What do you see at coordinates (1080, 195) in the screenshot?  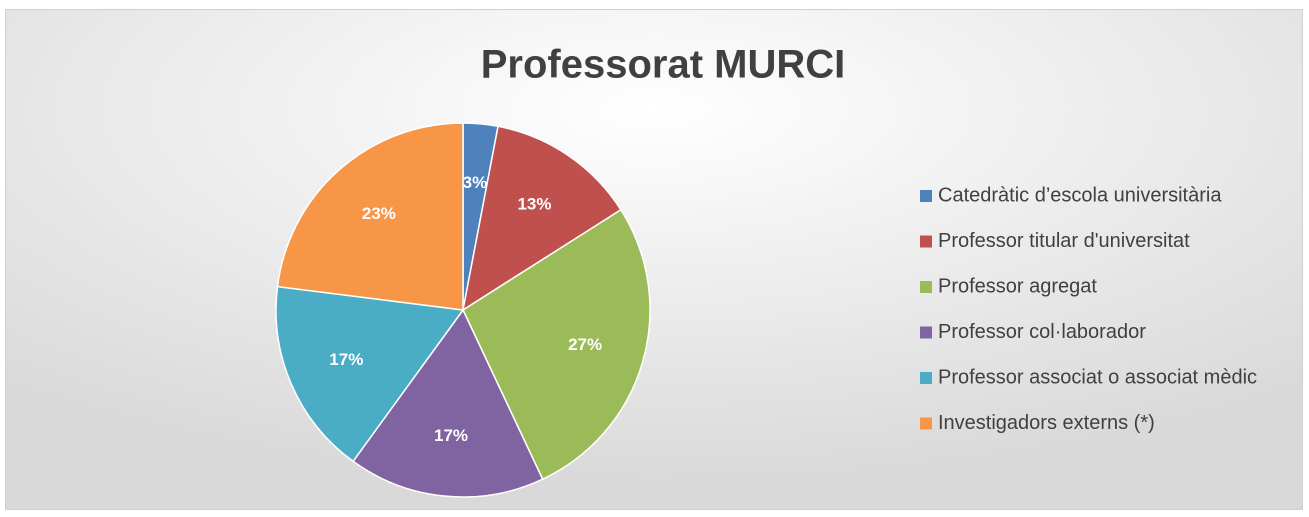 I see `legend-label: Catedràtic d’escola universitària` at bounding box center [1080, 195].